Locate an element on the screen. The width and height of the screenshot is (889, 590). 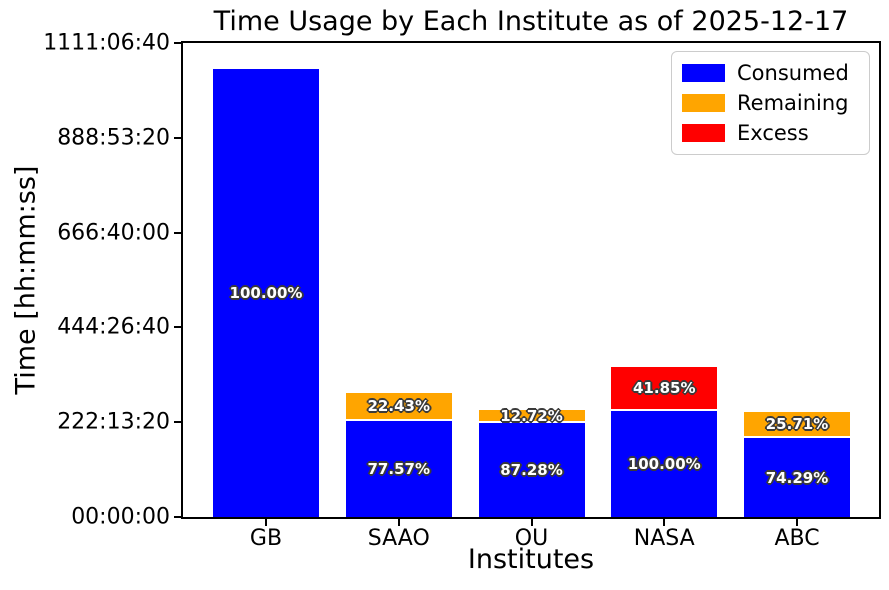
x-tick-label-abc: ABC is located at coordinates (797, 538).